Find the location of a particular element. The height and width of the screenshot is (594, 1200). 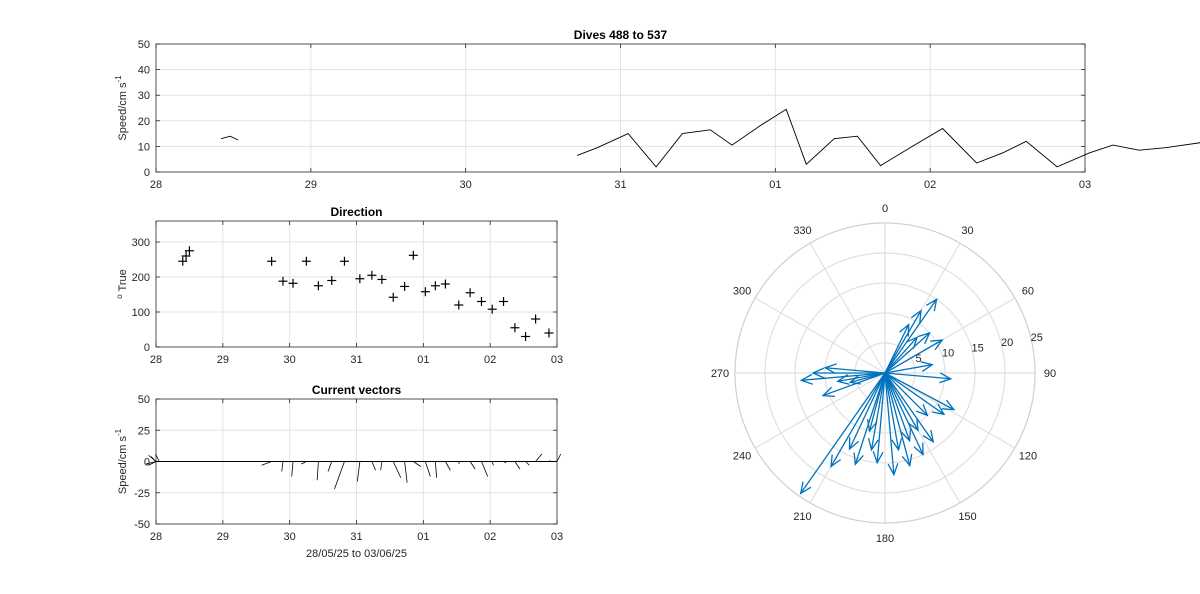

direction-xtick-label: 01 is located at coordinates (423, 360).